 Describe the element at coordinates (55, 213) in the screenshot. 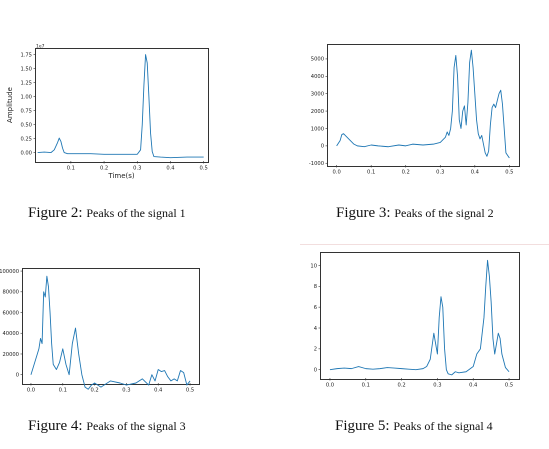

I see `figure-2-caption-label: Figure 2:` at that location.